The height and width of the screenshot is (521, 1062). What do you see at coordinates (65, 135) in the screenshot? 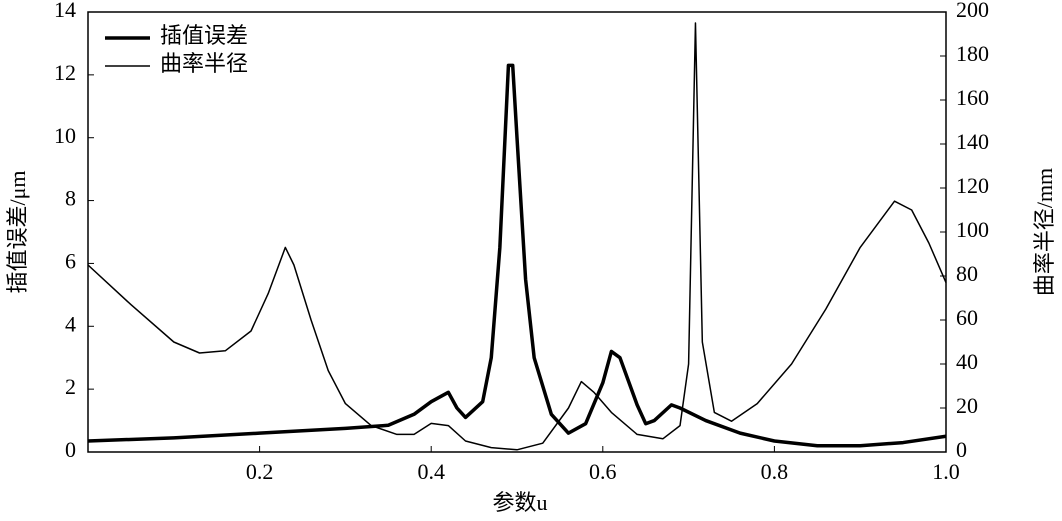
I see `y-tick-label: 10` at bounding box center [65, 135].